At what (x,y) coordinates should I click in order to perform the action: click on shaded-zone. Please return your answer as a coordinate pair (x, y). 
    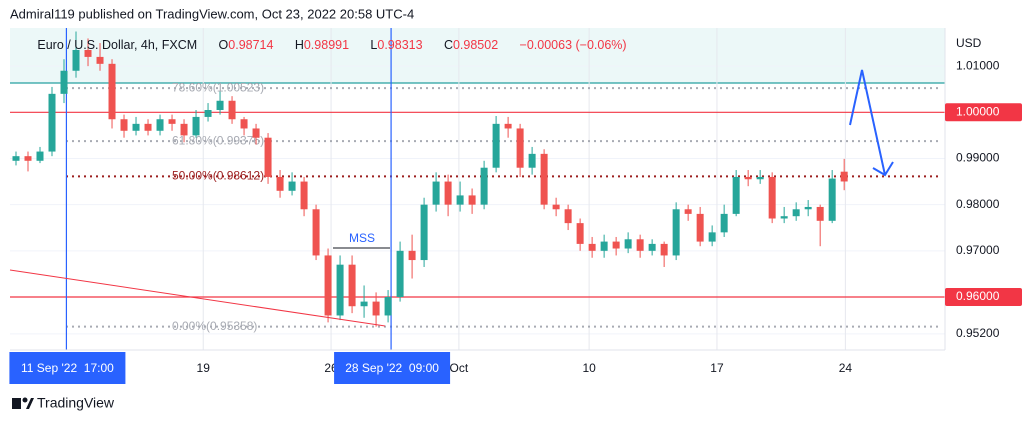
    Looking at the image, I should click on (477, 55).